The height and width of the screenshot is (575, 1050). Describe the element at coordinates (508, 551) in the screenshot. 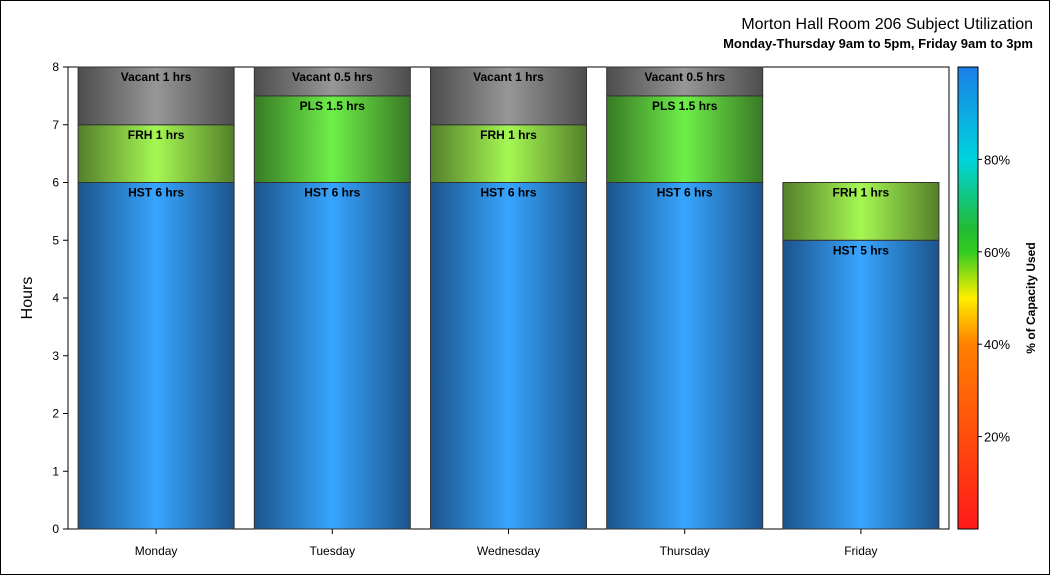

I see `x-tick-label: Wednesday` at that location.